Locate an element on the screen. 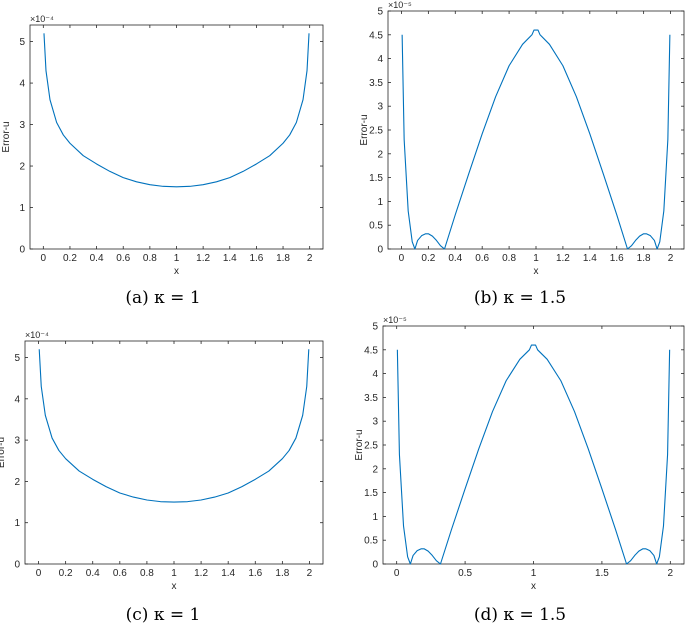 The width and height of the screenshot is (685, 631). subfigure-caption: (b) κ = 1.5 is located at coordinates (520, 298).